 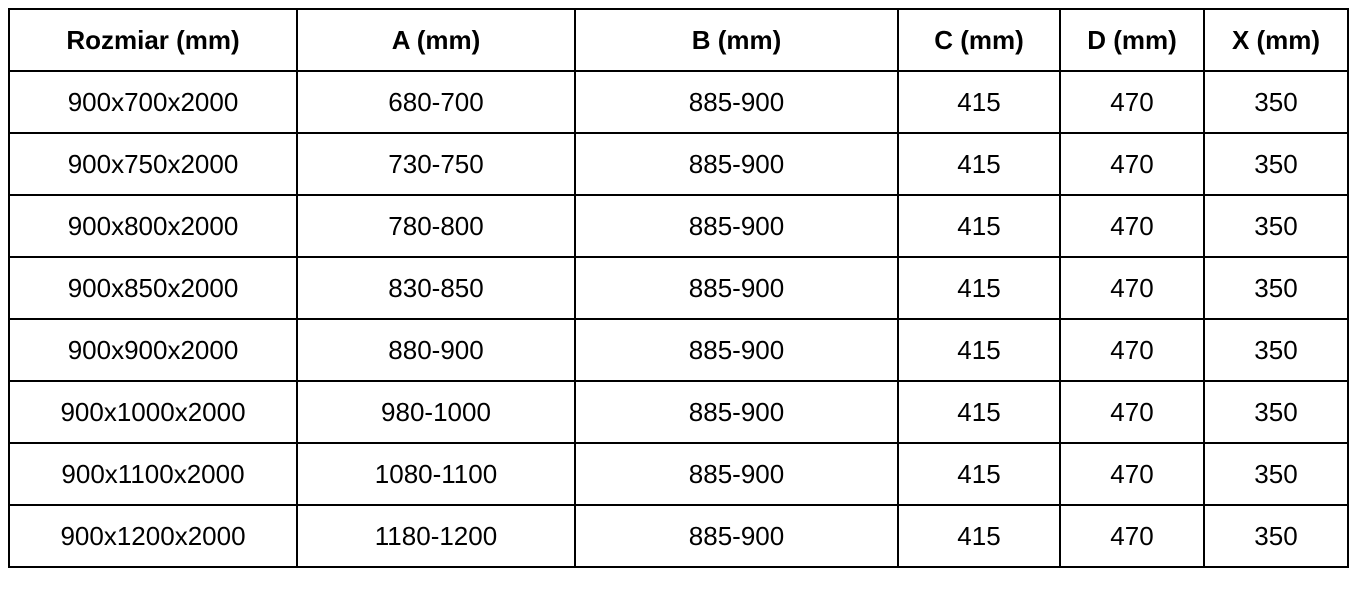 I want to click on header-d: D (mm), so click(x=1132, y=40).